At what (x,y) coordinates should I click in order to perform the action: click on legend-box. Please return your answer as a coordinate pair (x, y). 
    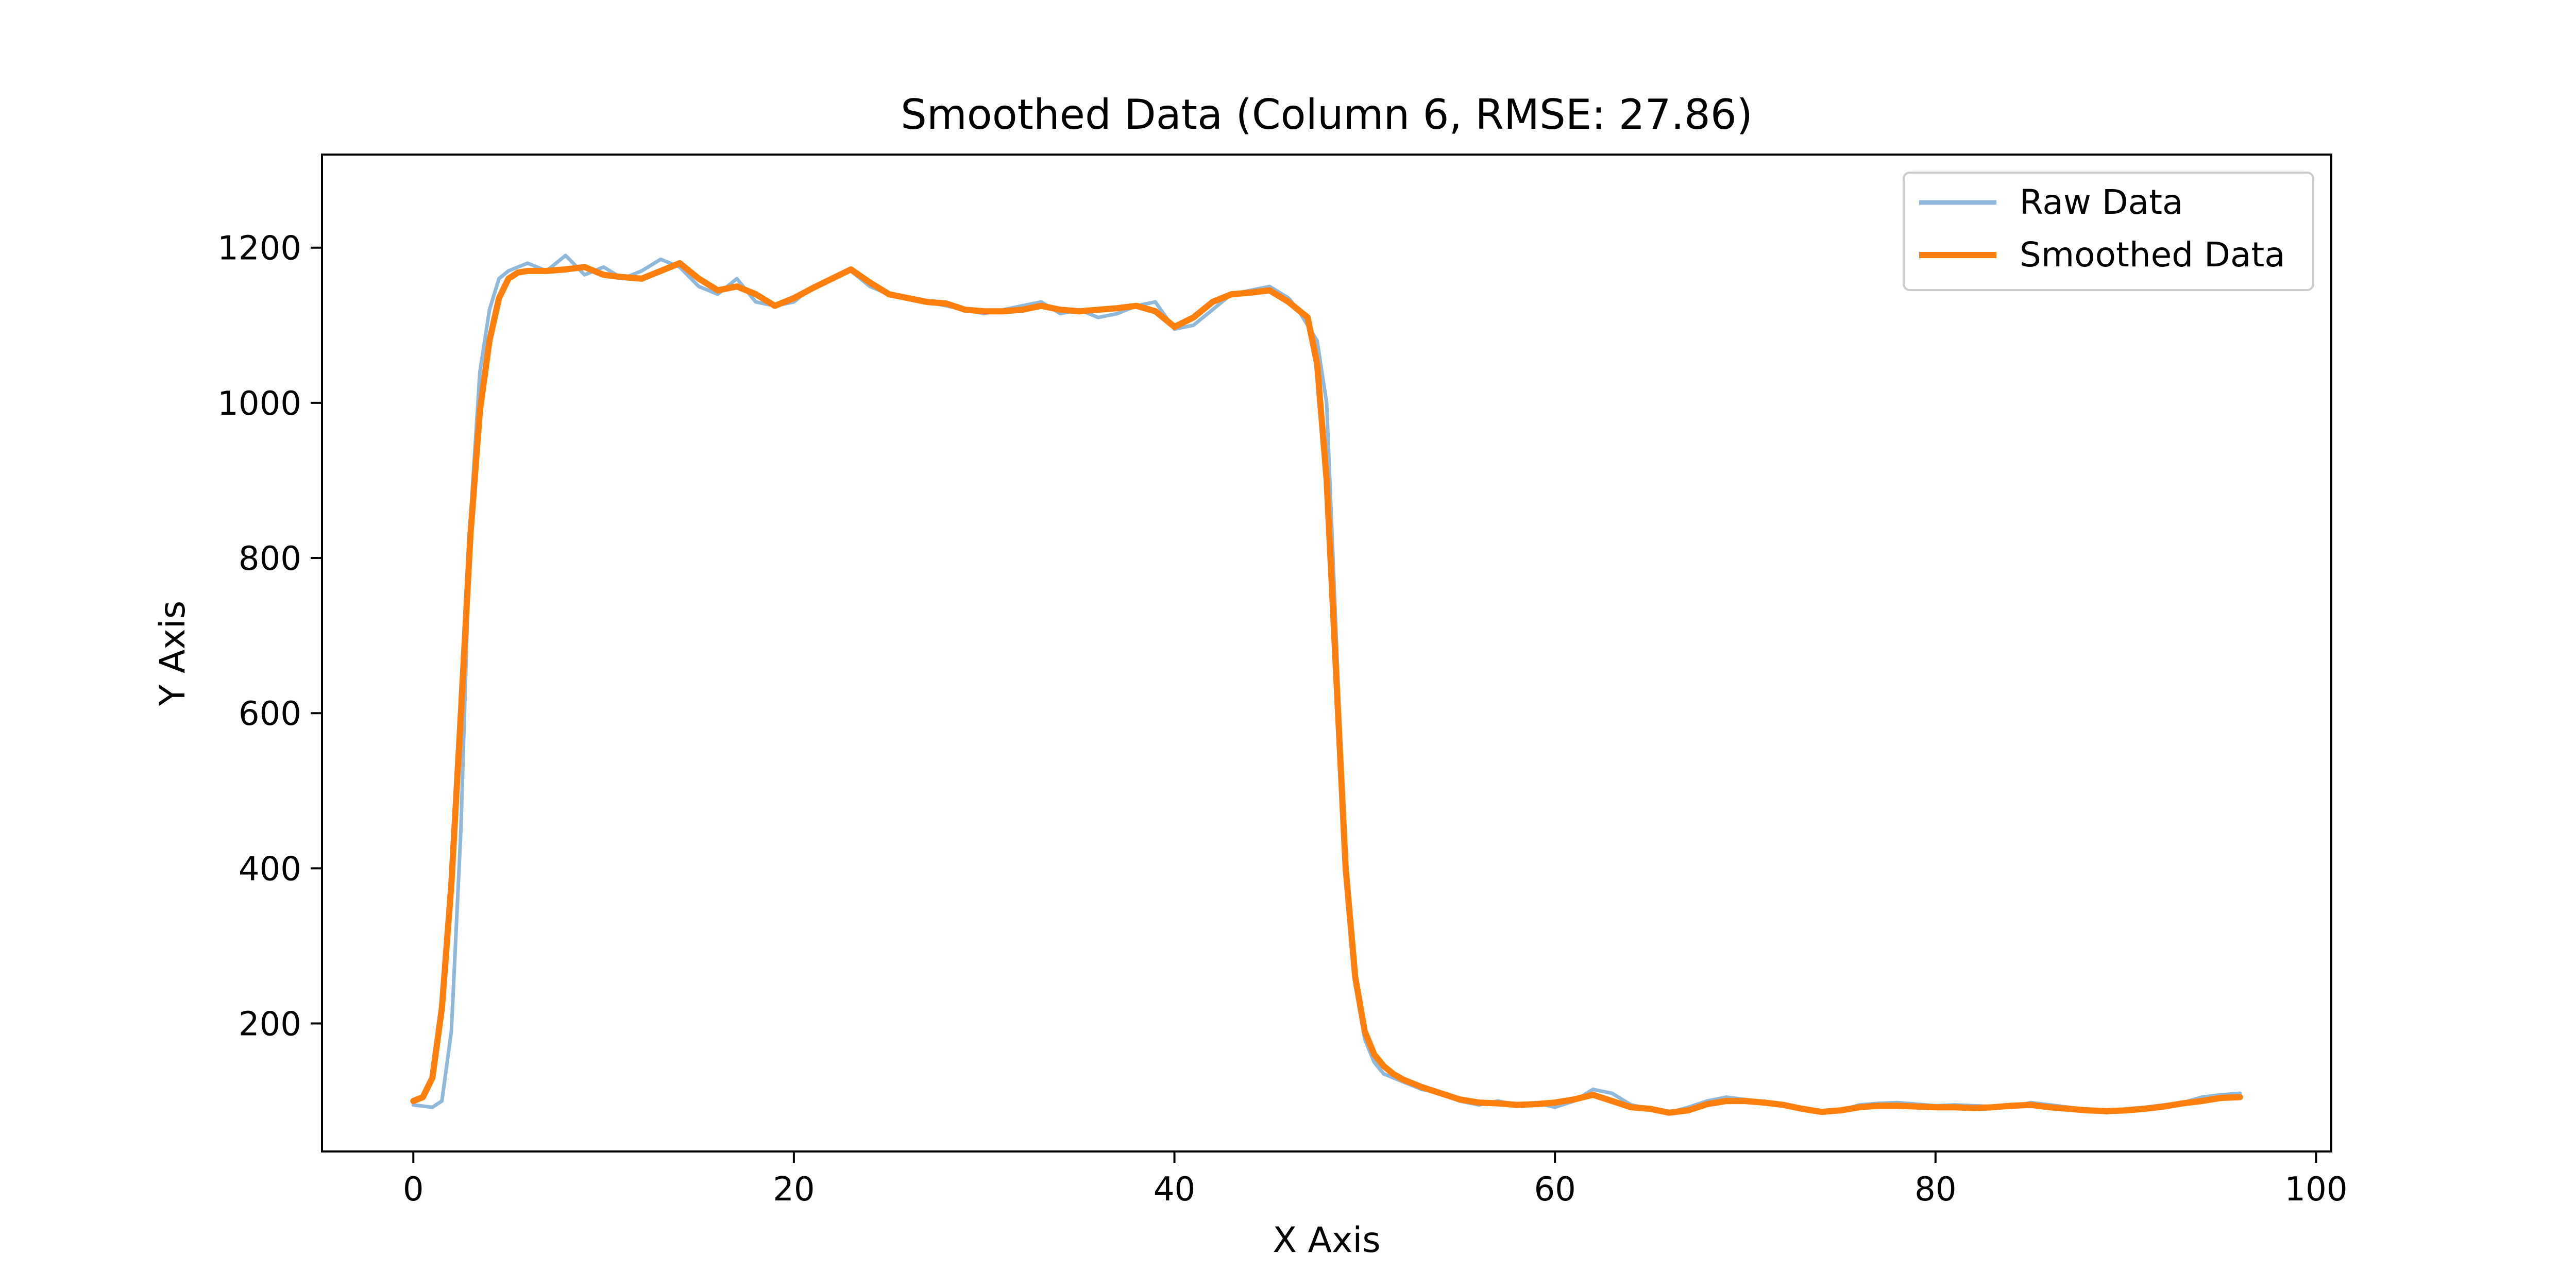
    Looking at the image, I should click on (2108, 231).